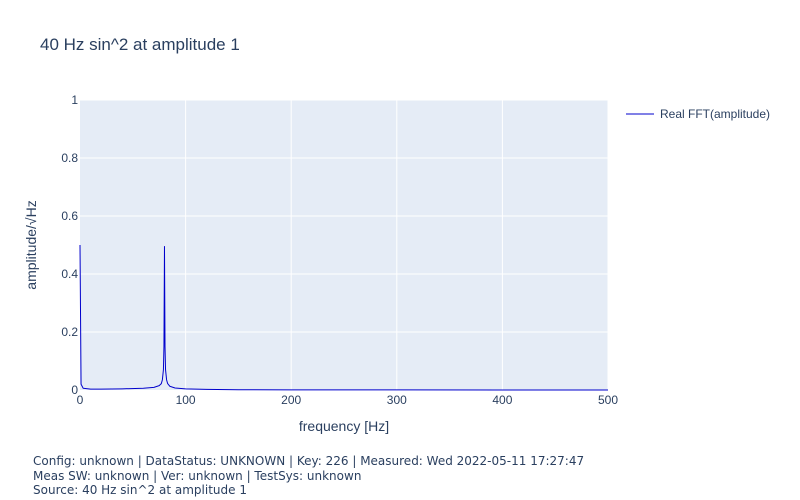  Describe the element at coordinates (69, 332) in the screenshot. I see `y-tick-label: 0.2` at that location.